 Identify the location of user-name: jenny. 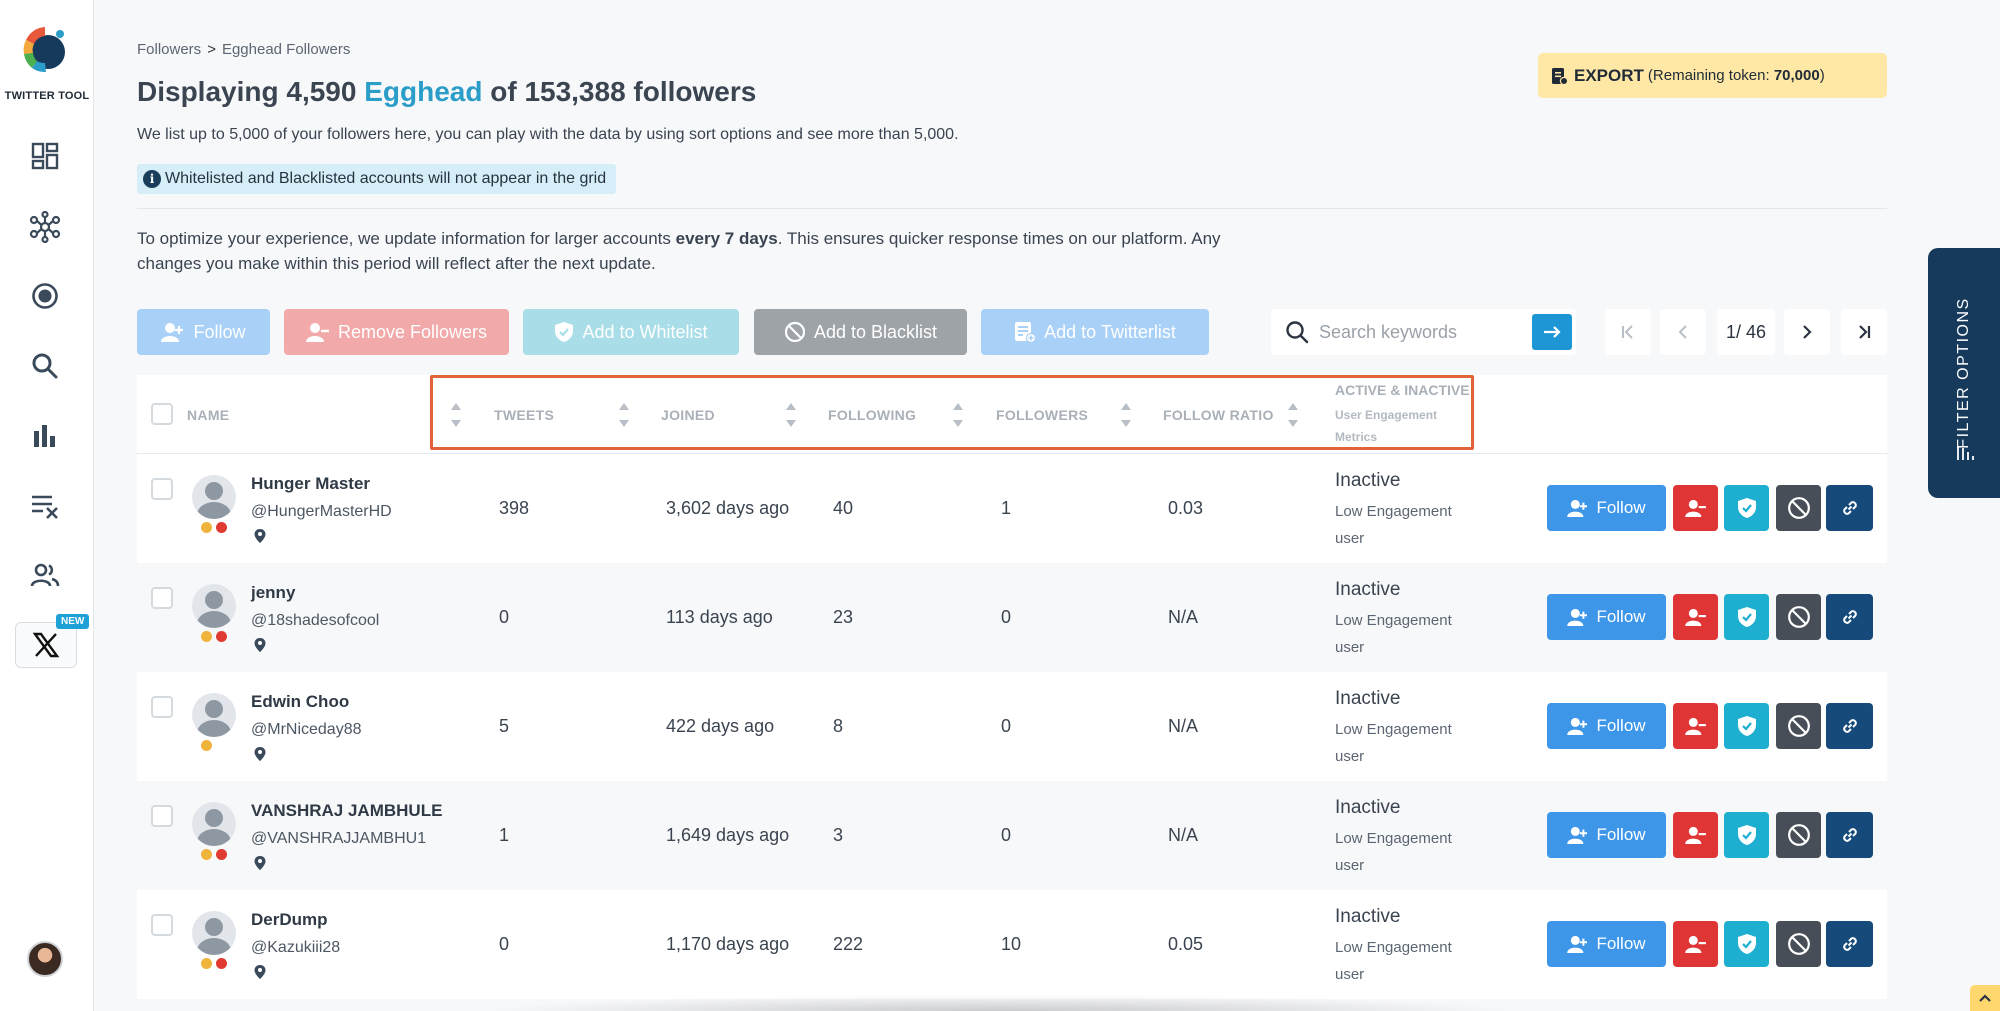
(273, 592).